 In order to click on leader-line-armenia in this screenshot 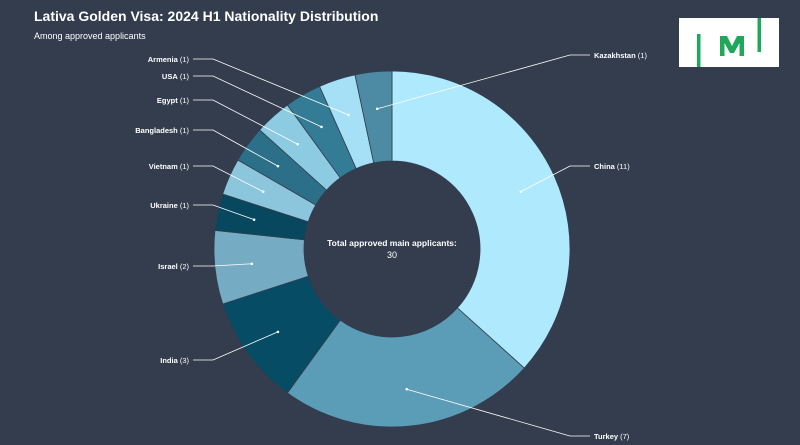, I will do `click(271, 87)`.